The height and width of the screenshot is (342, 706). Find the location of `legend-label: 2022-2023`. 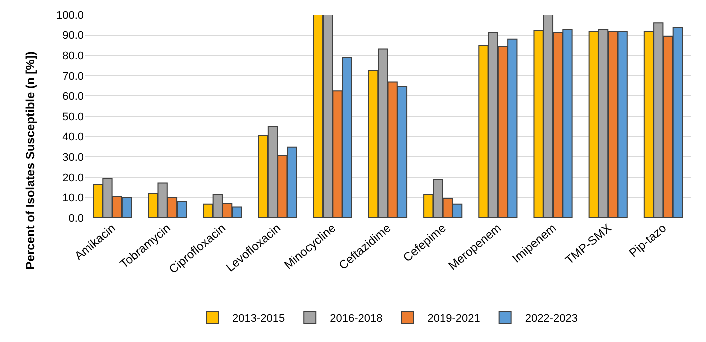

legend-label: 2022-2023 is located at coordinates (551, 319).